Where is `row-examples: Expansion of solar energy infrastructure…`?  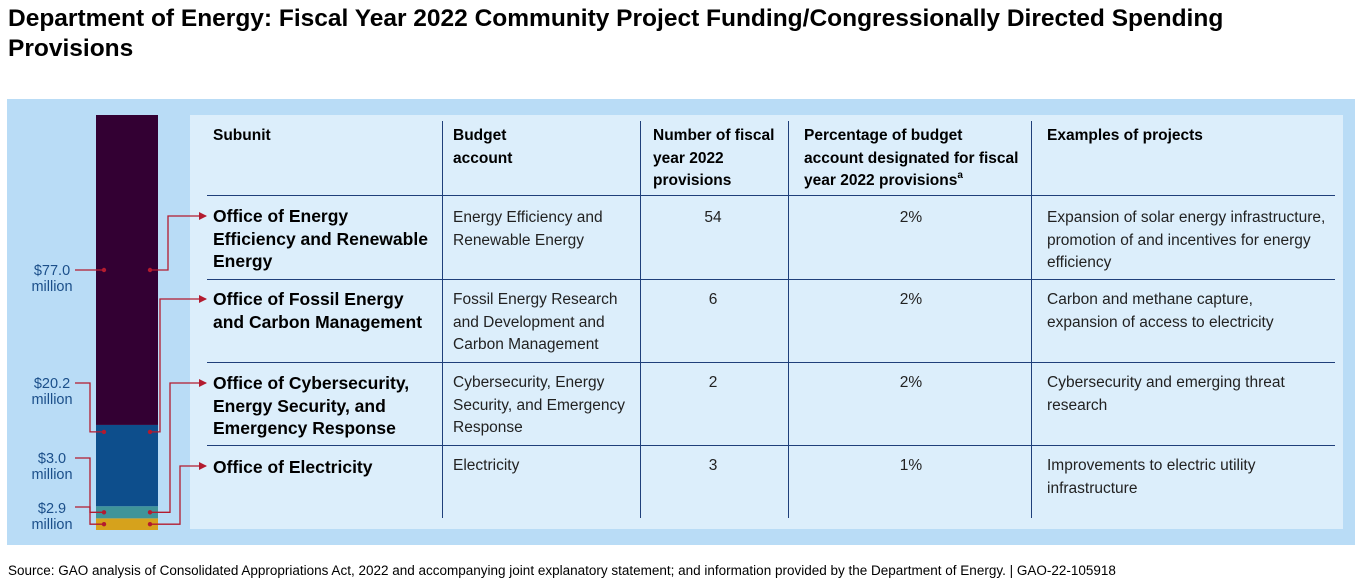
row-examples: Expansion of solar energy infrastructure… is located at coordinates (1186, 240).